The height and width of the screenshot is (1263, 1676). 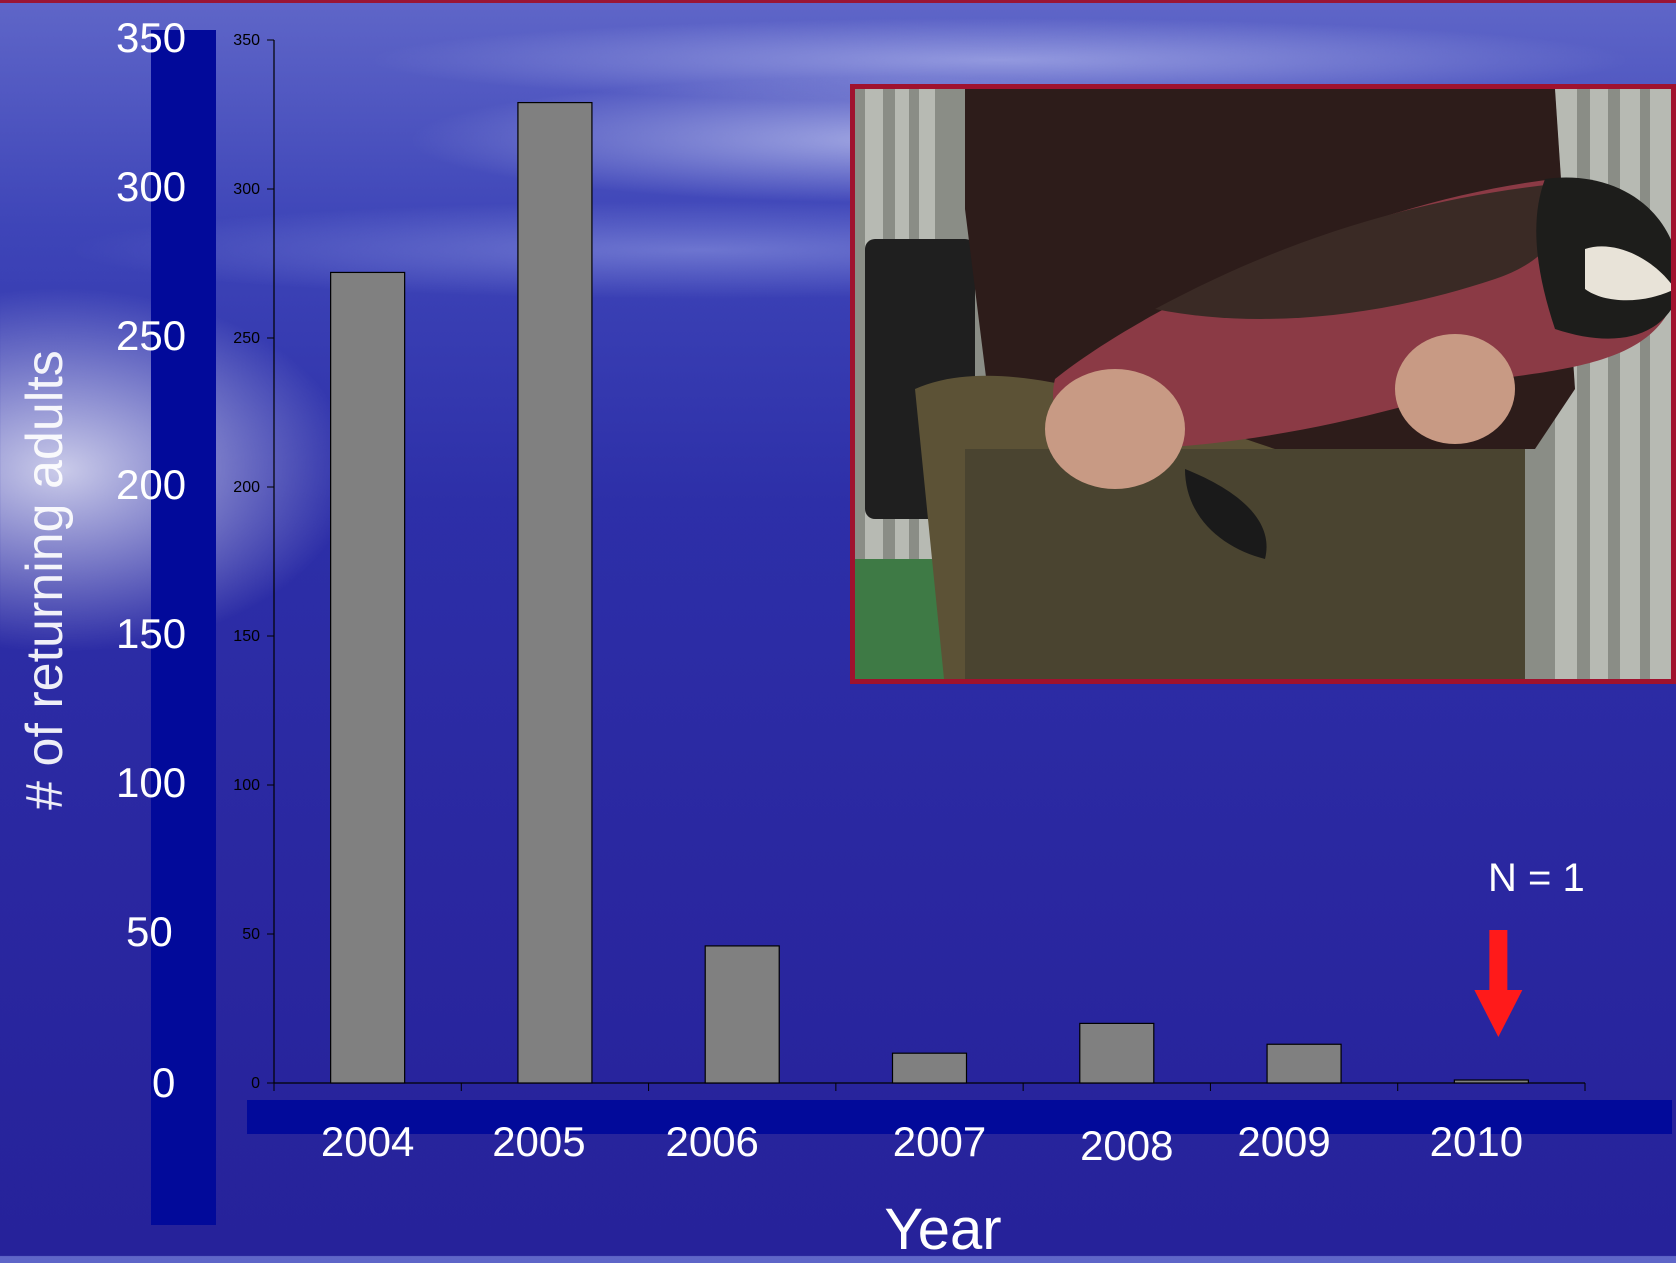 I want to click on y-tick-label: 50, so click(x=251, y=934).